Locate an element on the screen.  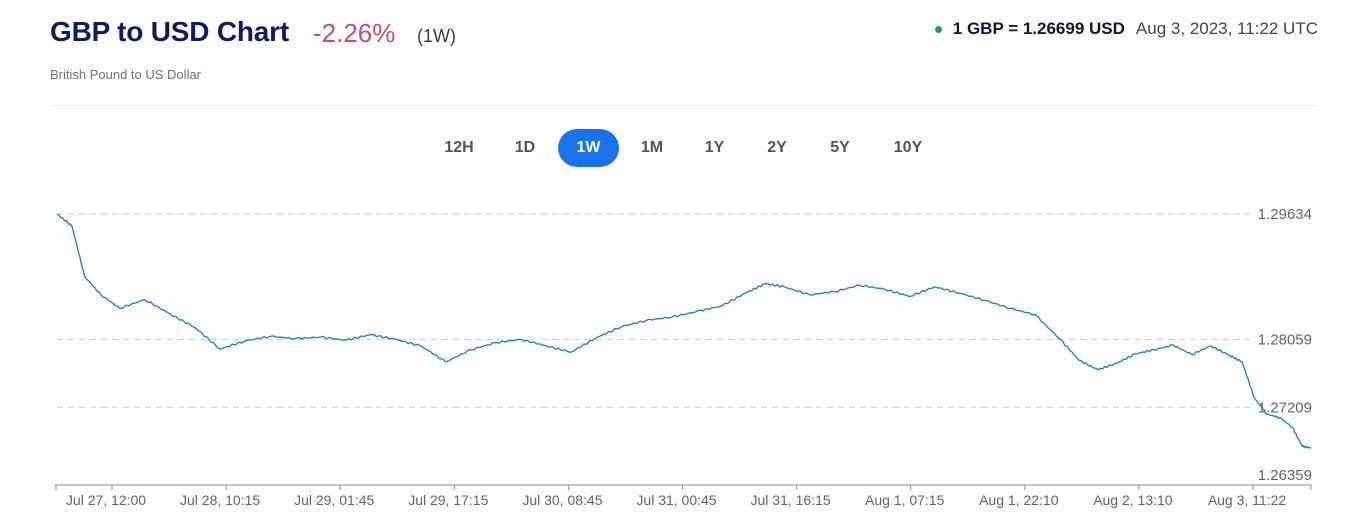
x-tick-label: Jul 30, 08:45 is located at coordinates (562, 500).